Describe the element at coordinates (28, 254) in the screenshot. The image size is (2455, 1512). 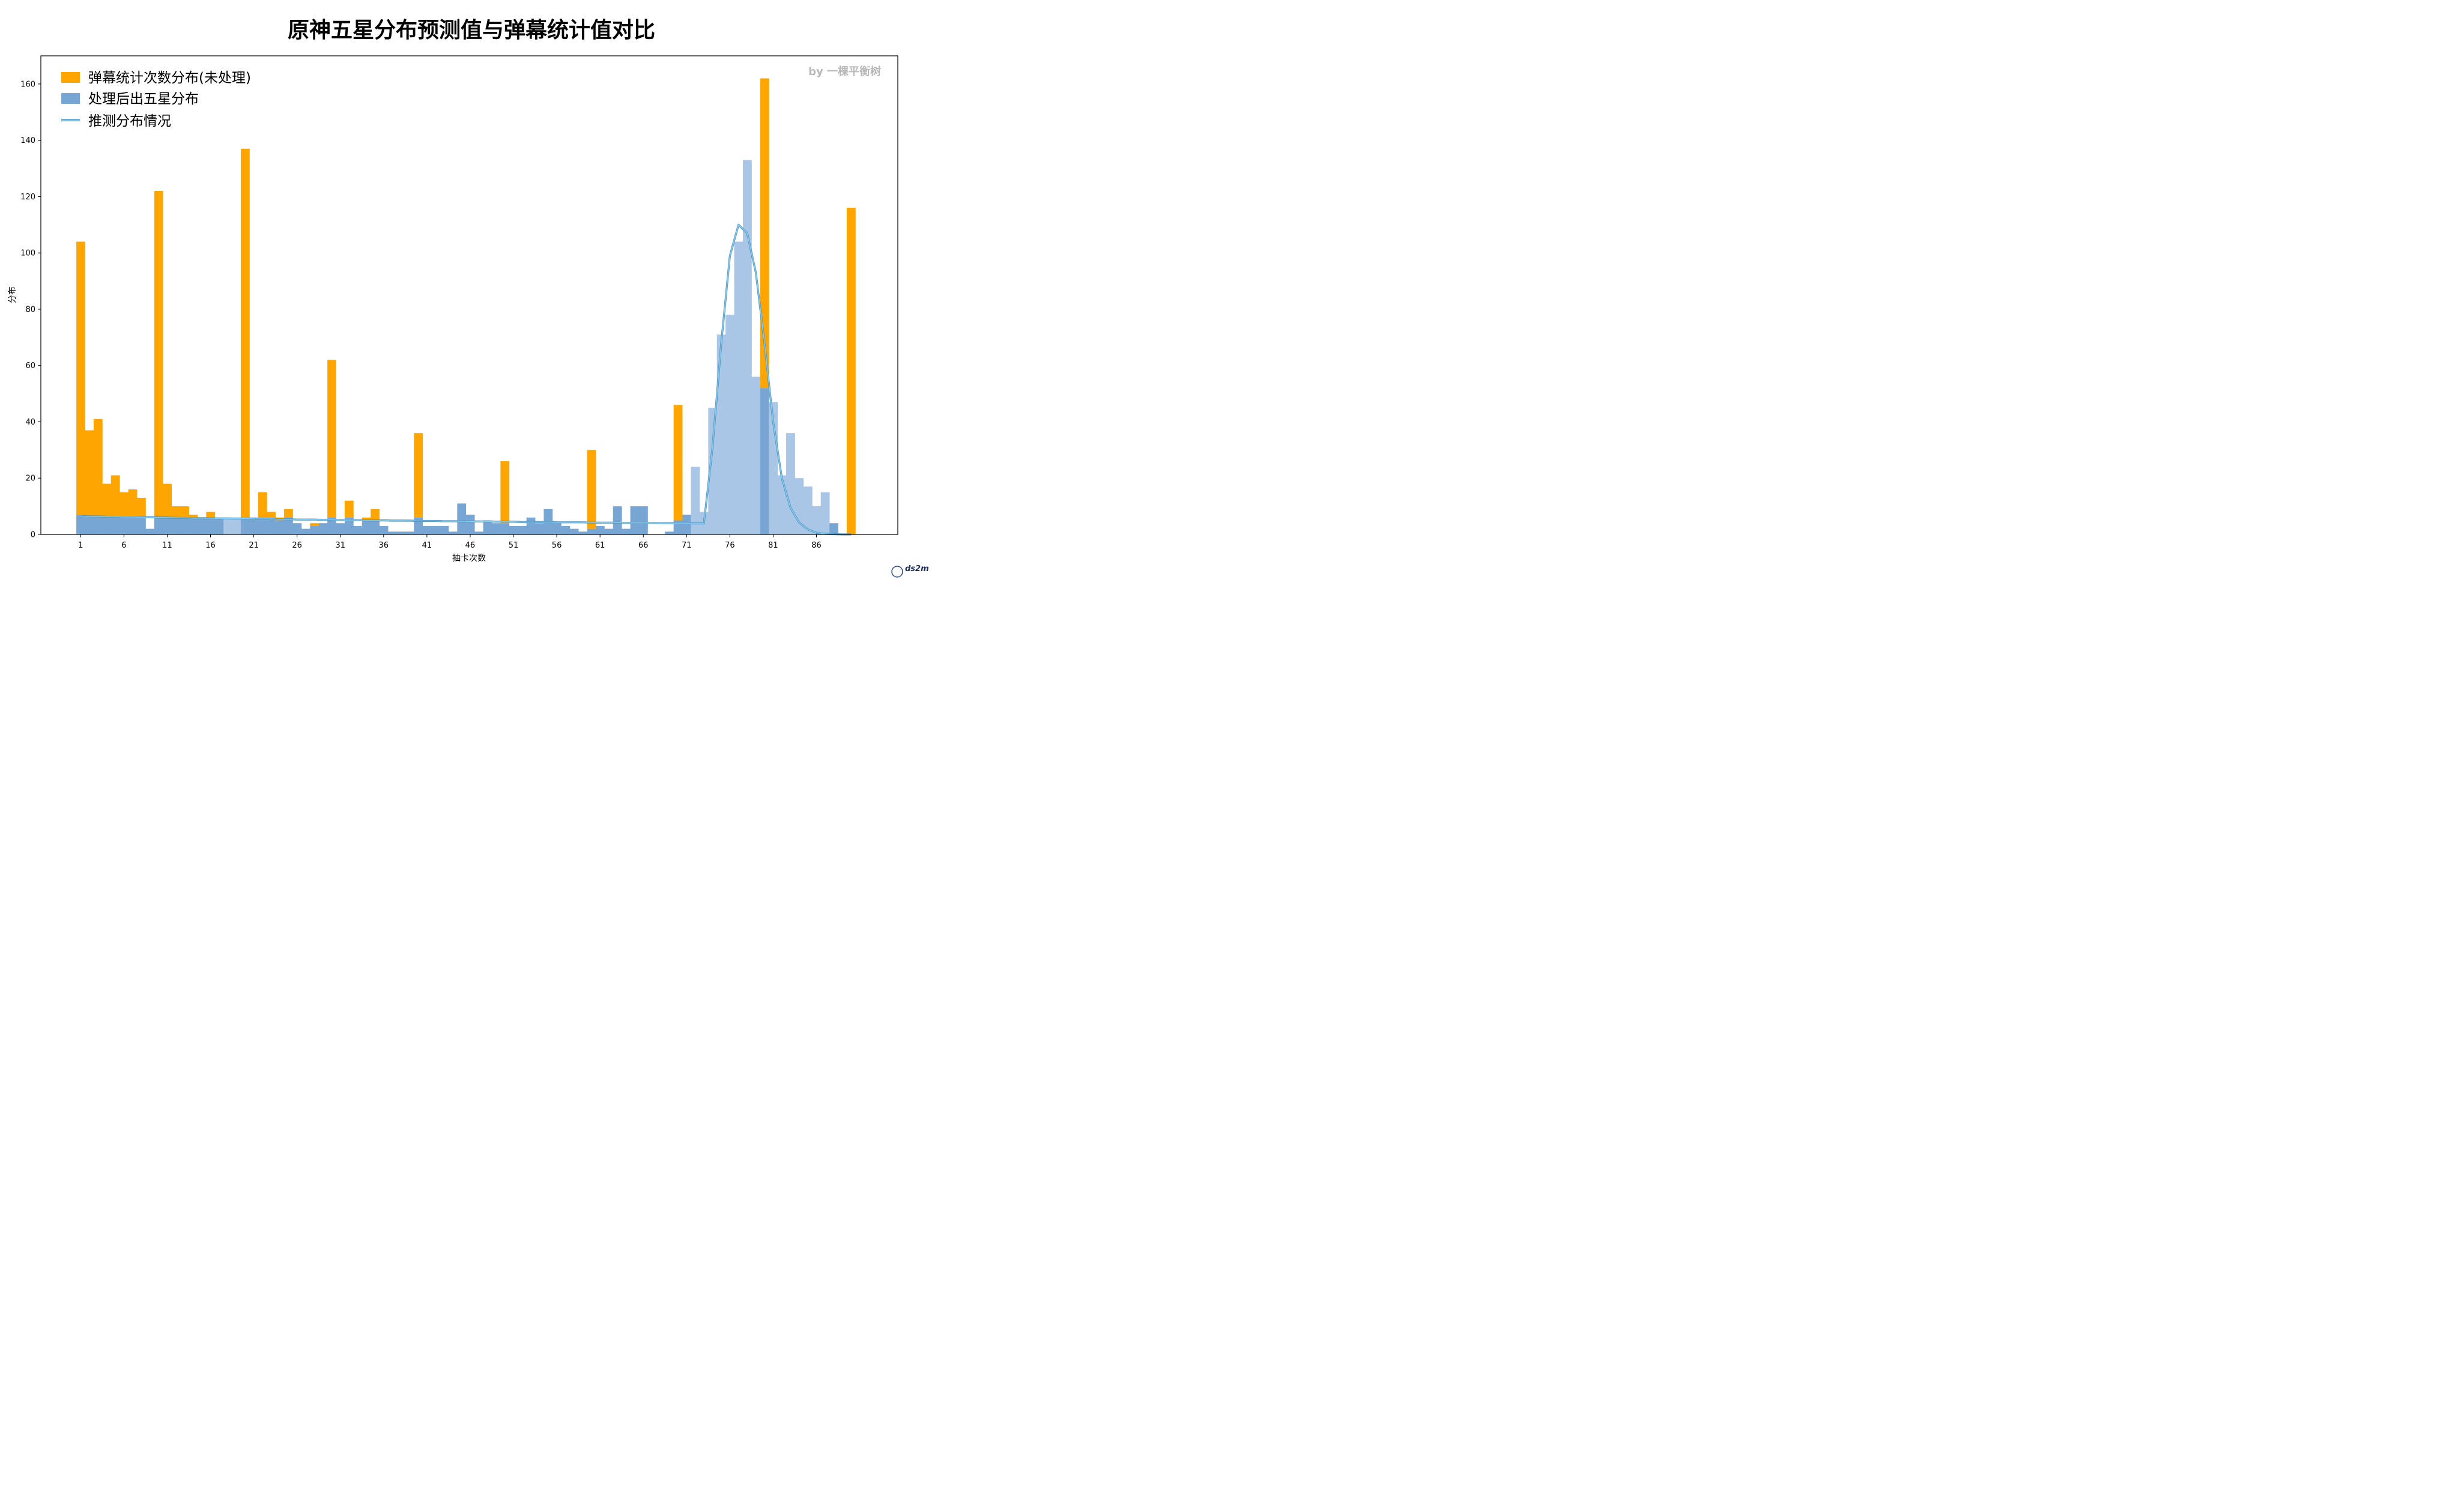
I see `y-tick-label: 100` at that location.